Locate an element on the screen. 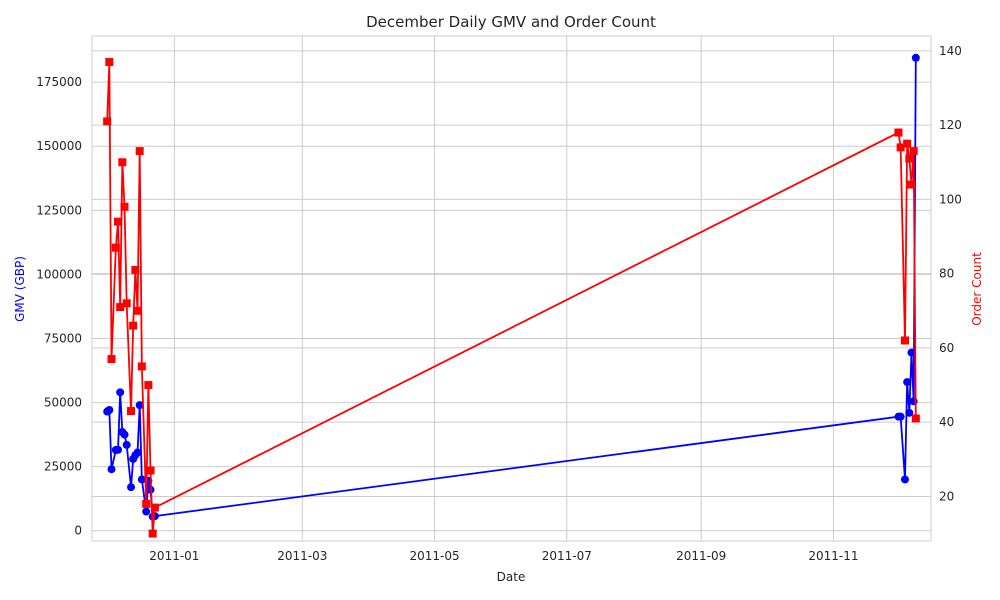  y-left-tick-label: 75000 is located at coordinates (63, 338).